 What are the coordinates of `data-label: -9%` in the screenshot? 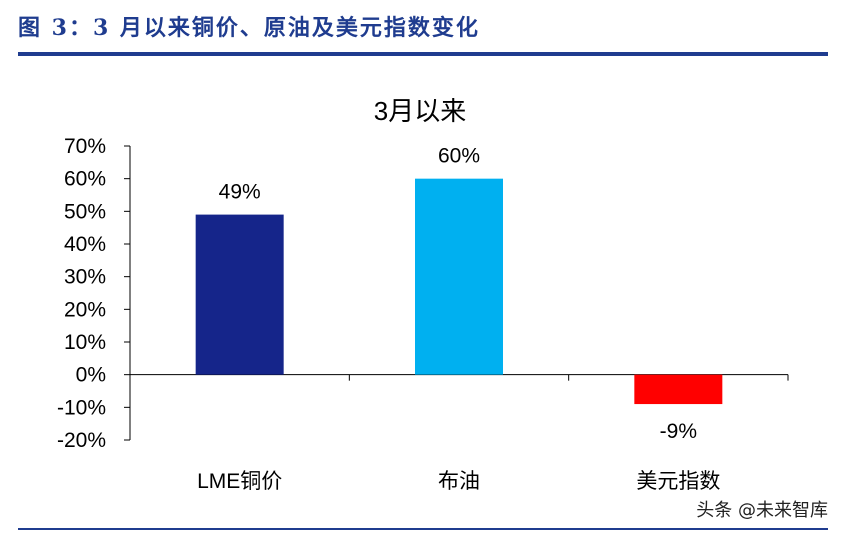 It's located at (678, 431).